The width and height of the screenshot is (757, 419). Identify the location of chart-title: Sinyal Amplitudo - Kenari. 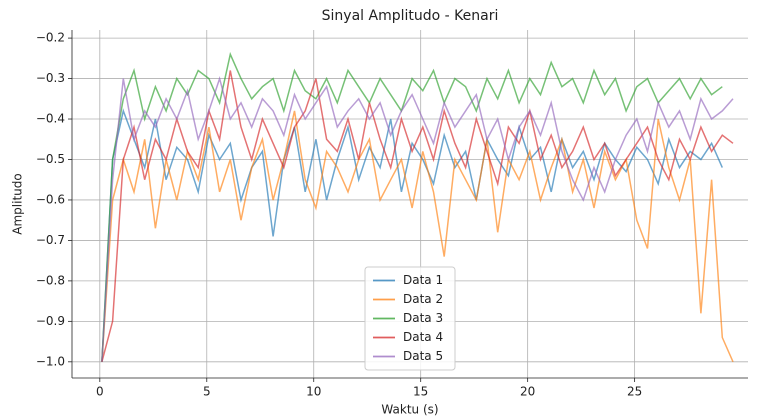
(410, 16).